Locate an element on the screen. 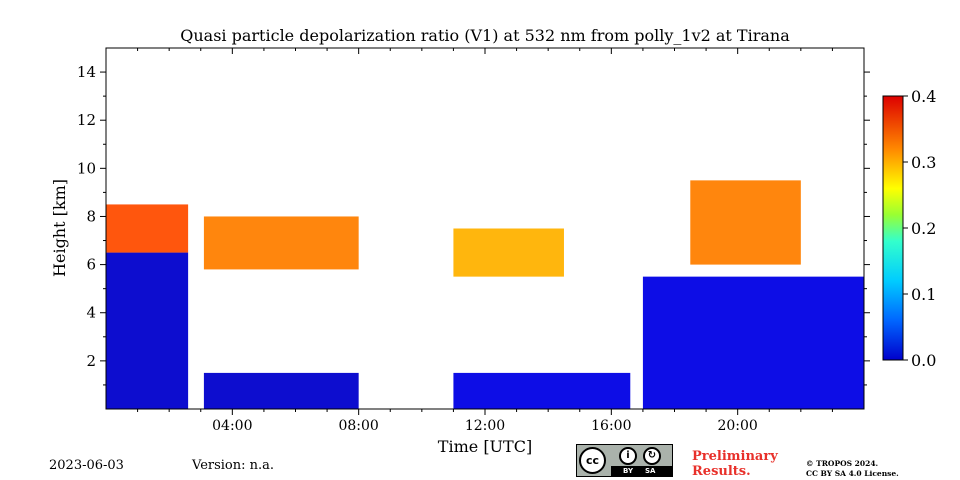 The width and height of the screenshot is (960, 480). preliminary-results-label: Preliminary Results. is located at coordinates (735, 464).